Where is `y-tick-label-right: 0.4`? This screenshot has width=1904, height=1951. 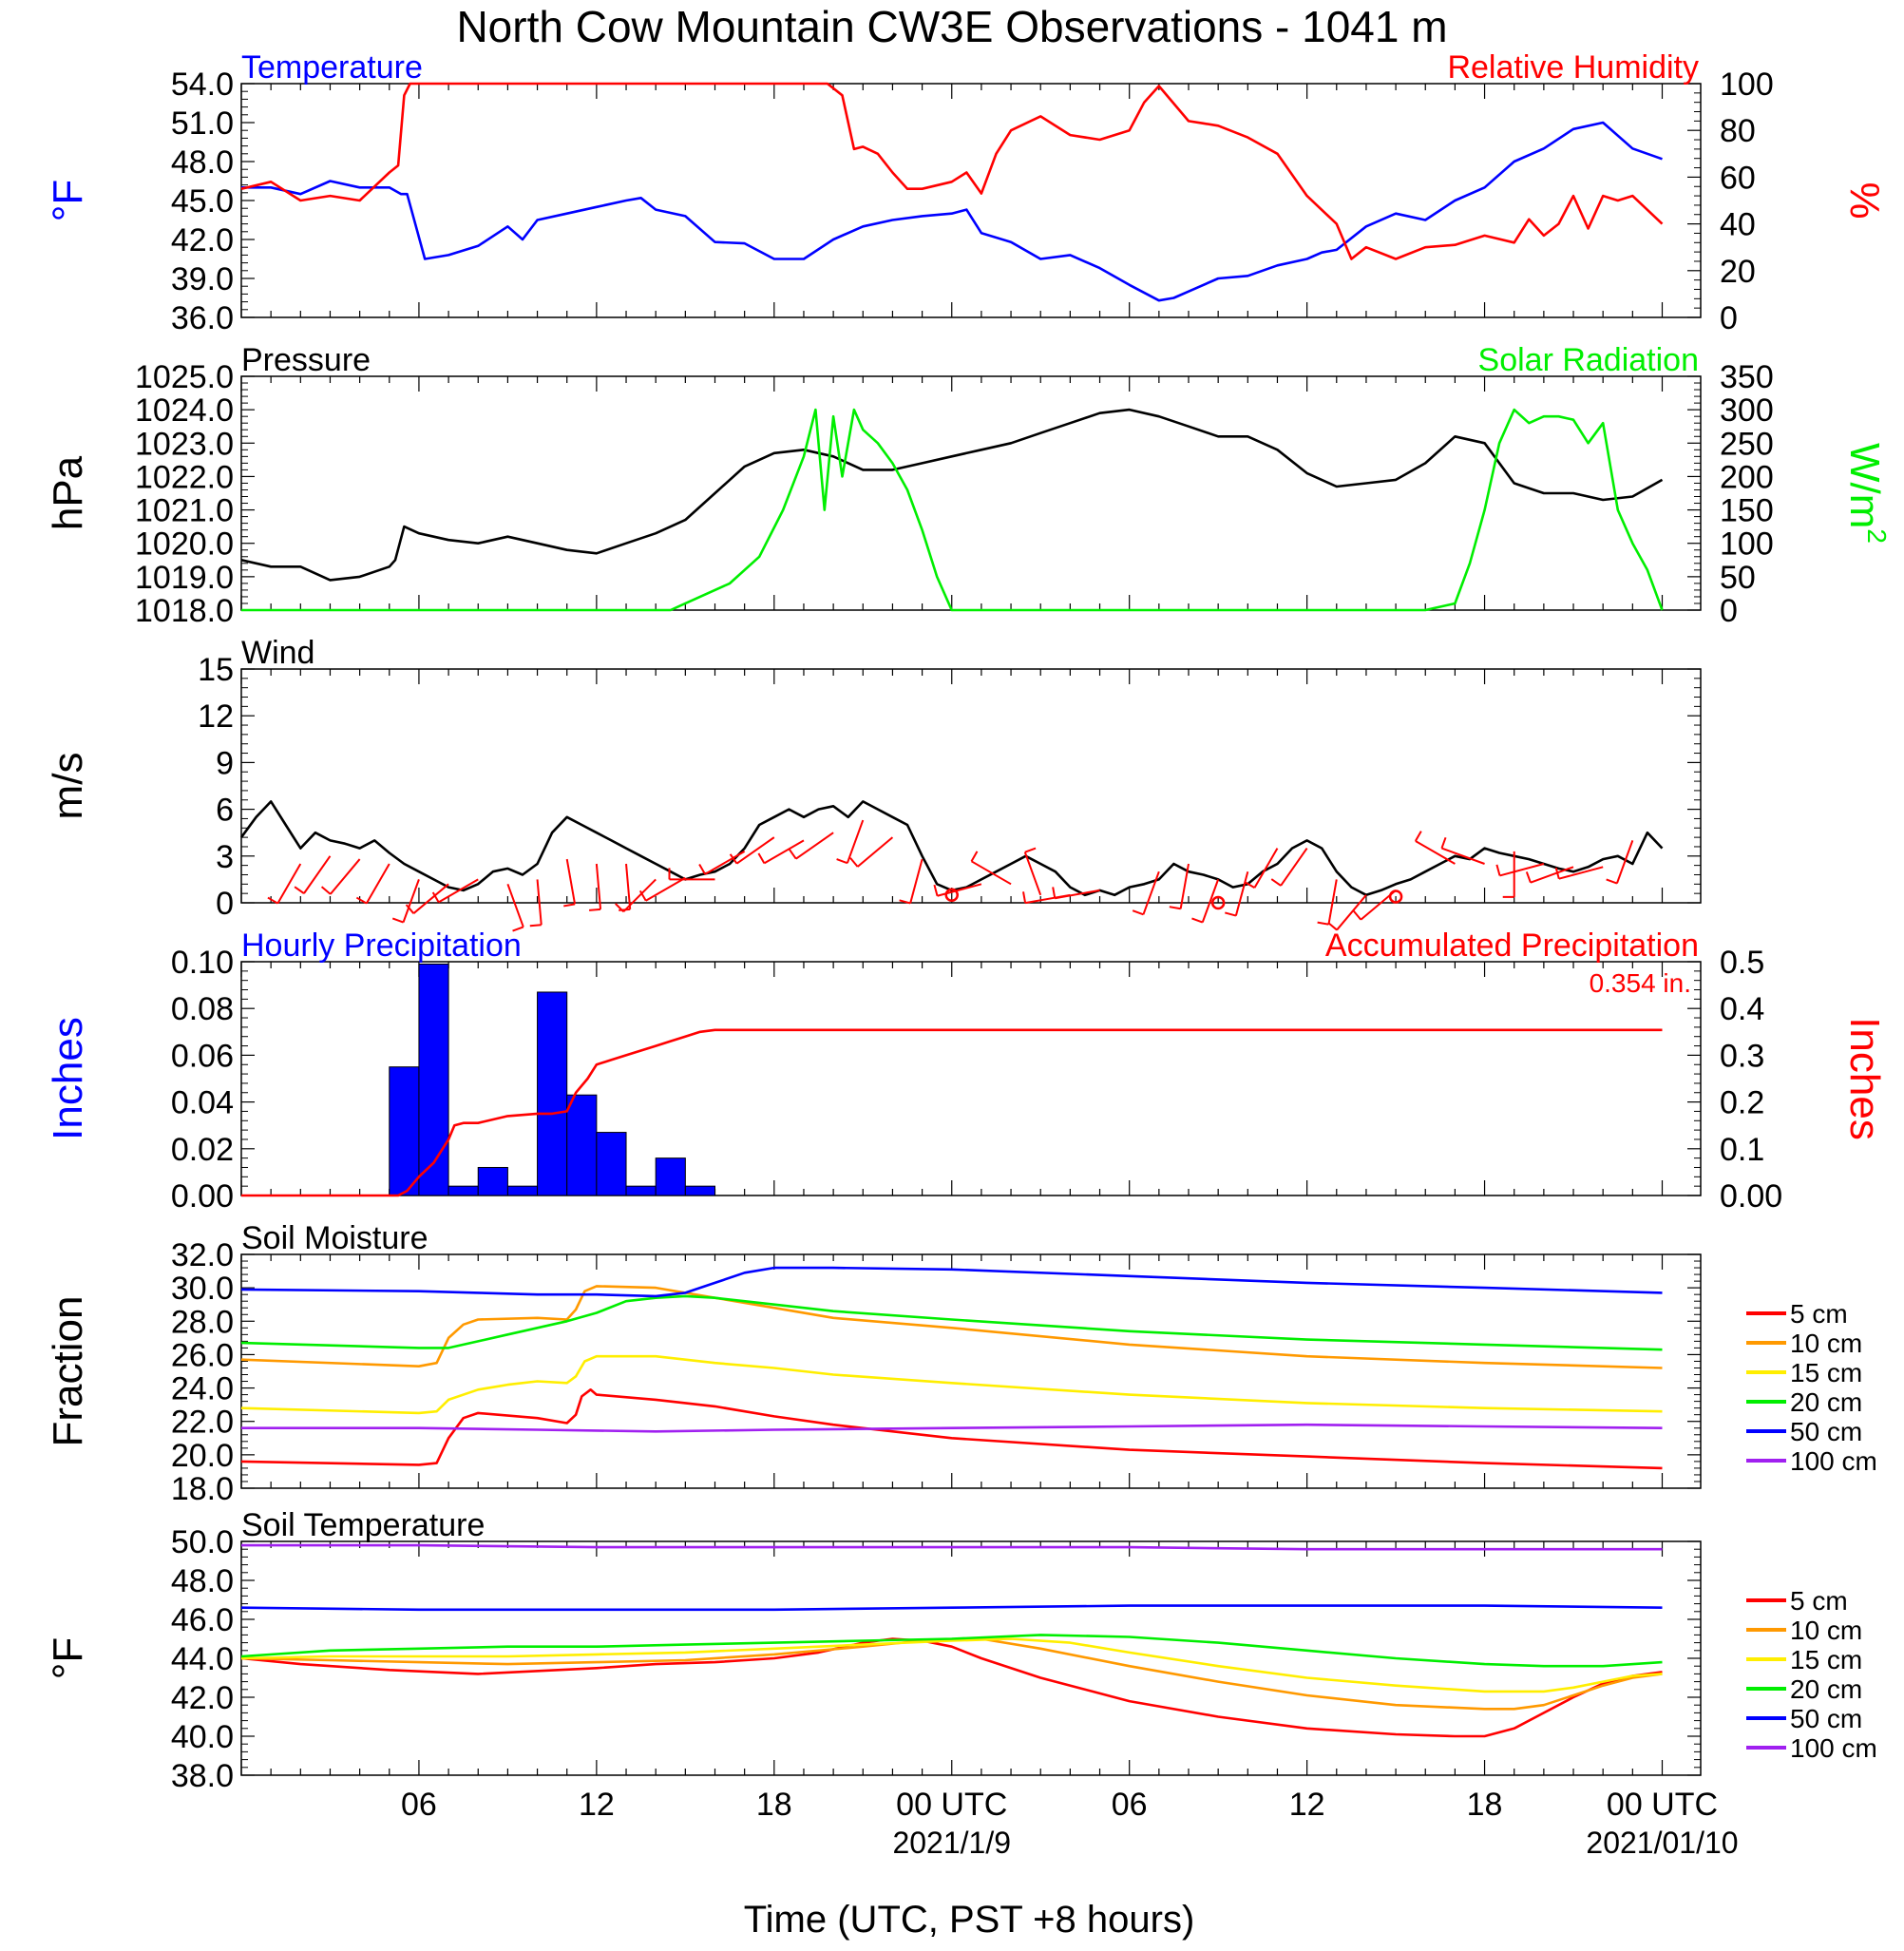 y-tick-label-right: 0.4 is located at coordinates (1742, 1009).